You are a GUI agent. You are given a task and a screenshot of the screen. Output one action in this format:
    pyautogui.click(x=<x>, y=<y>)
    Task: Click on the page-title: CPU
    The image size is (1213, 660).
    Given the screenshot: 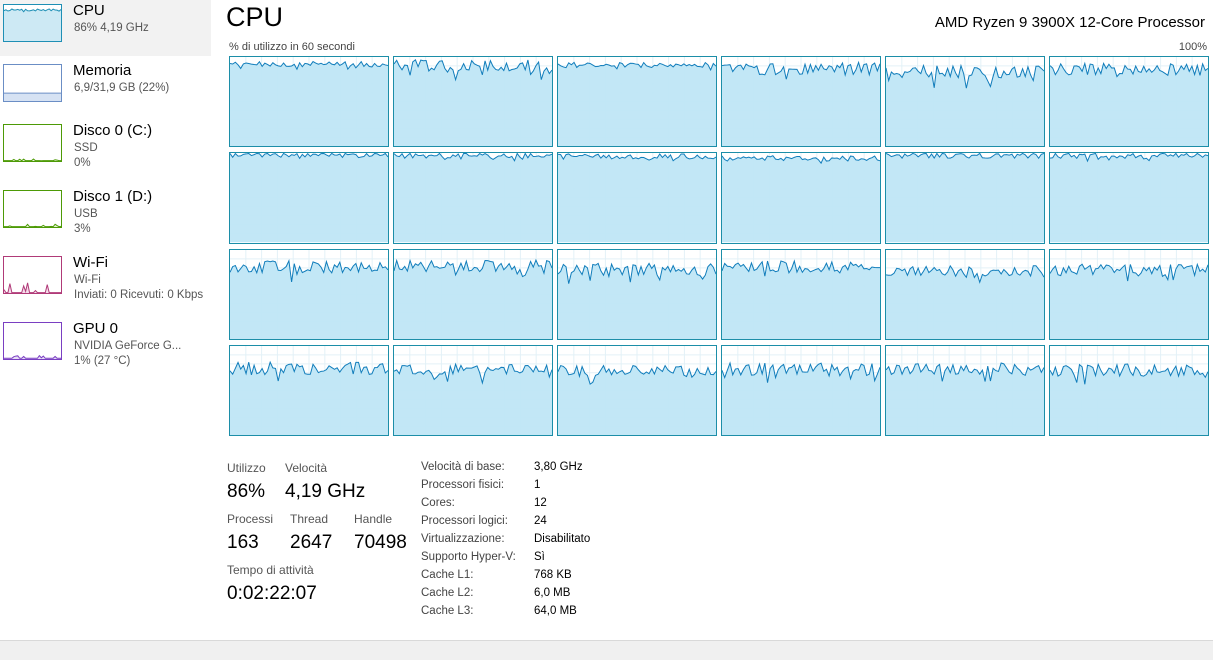 What is the action you would take?
    pyautogui.click(x=255, y=17)
    